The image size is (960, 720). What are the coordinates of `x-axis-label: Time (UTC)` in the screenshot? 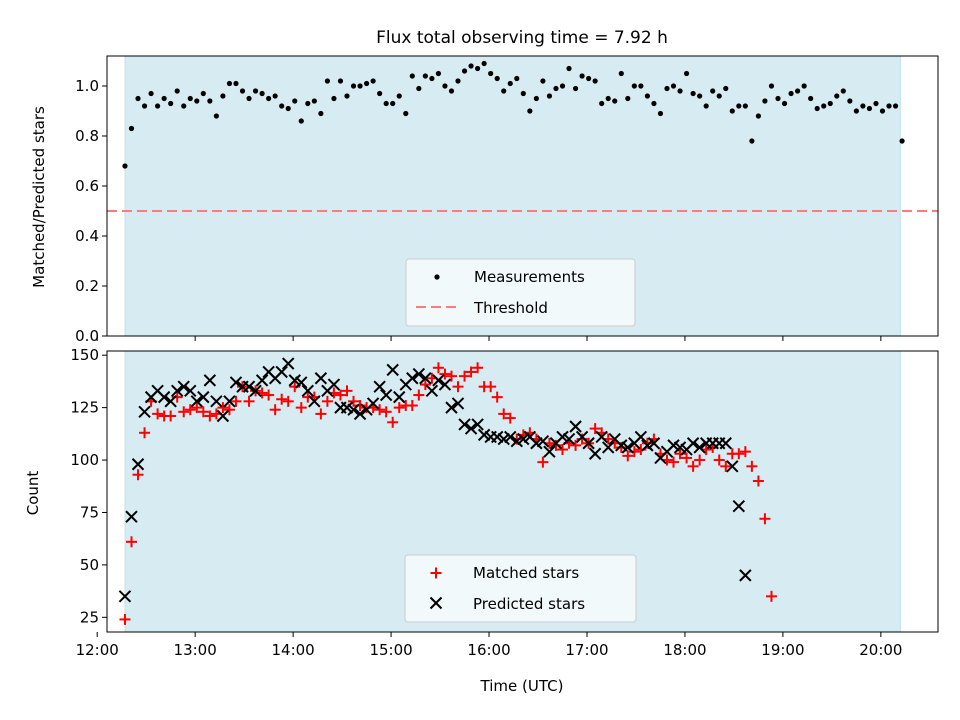 It's located at (522, 686).